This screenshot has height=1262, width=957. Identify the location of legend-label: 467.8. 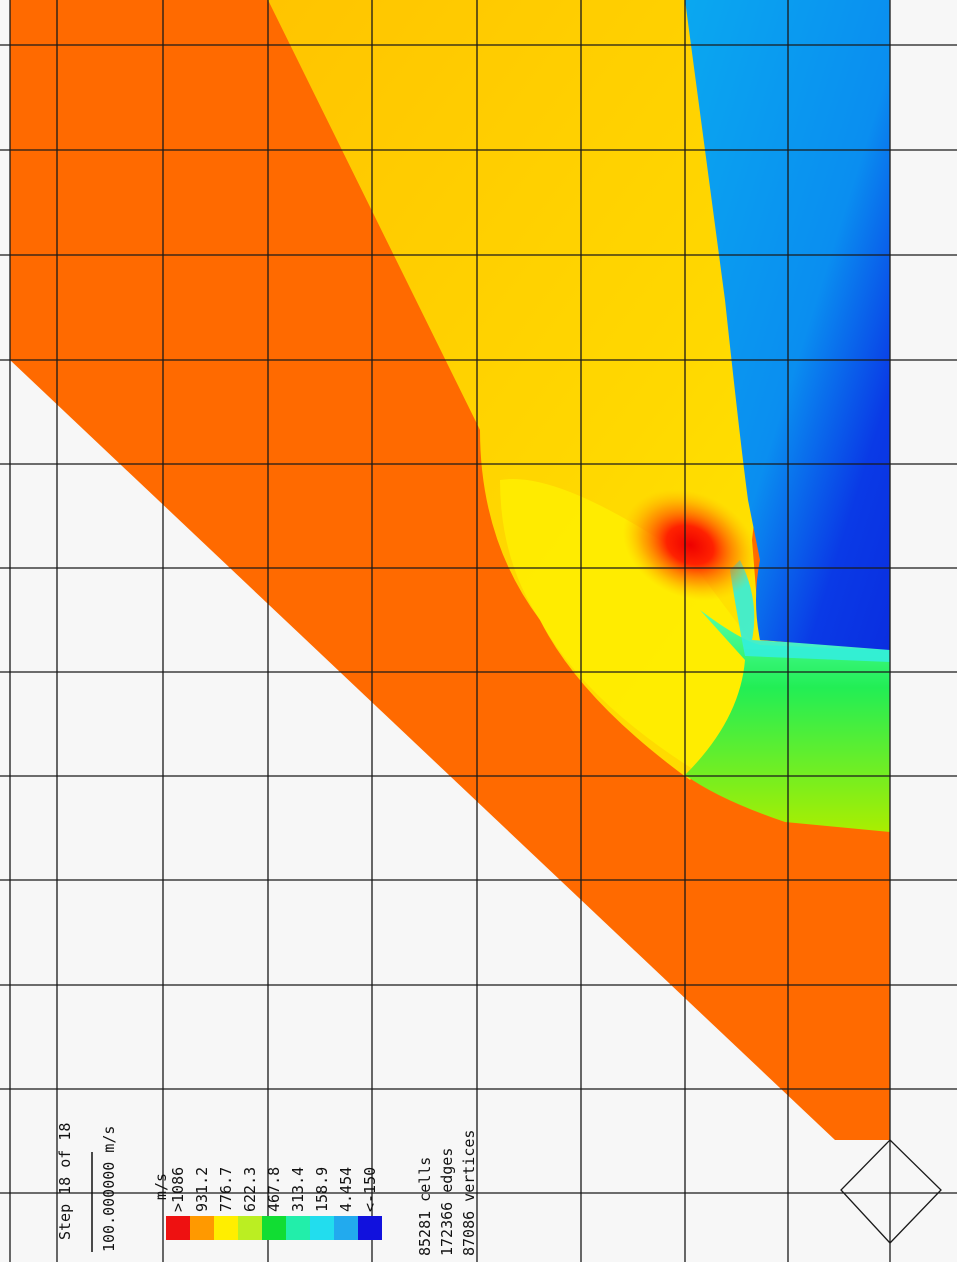
(274, 1189).